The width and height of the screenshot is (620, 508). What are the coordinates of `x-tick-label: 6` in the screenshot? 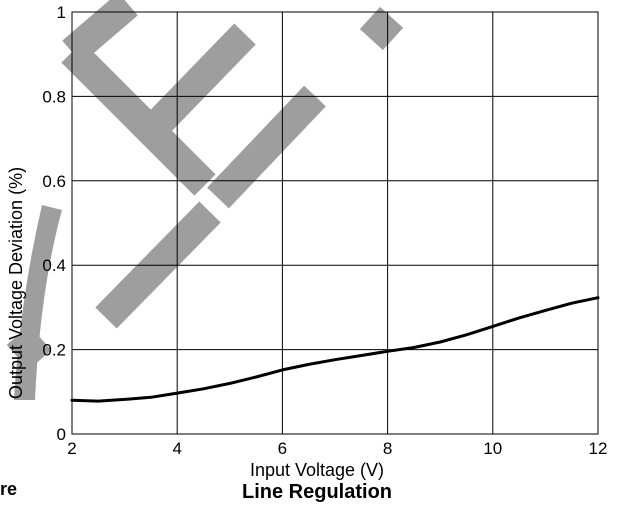 It's located at (282, 448).